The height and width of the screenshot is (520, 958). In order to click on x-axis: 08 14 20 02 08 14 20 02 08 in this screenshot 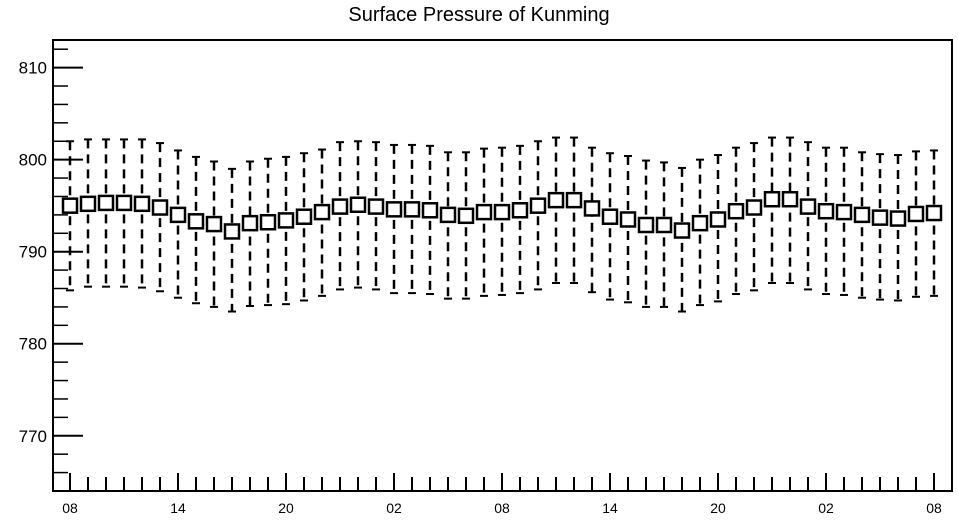, I will do `click(502, 508)`.